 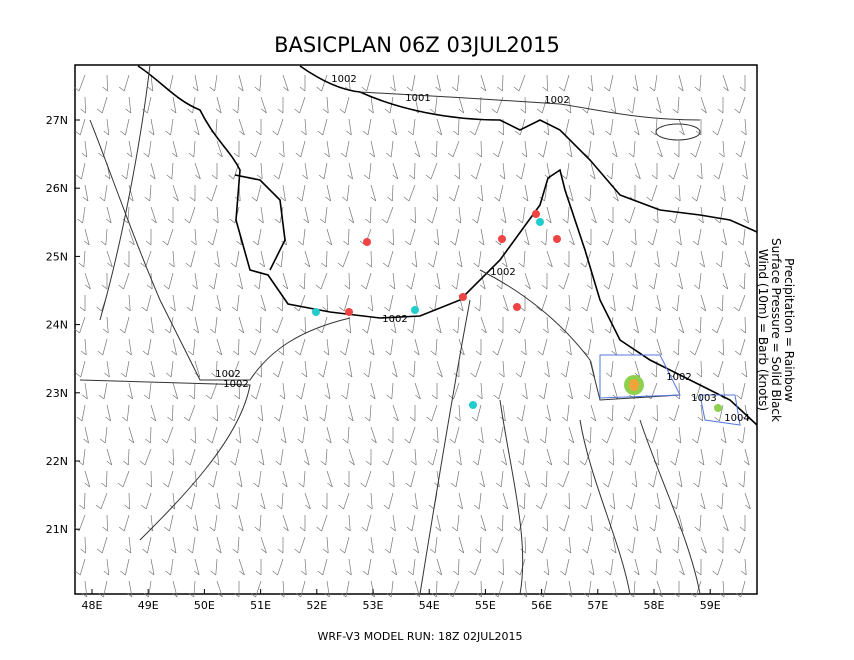 I want to click on lat-label: 21N, so click(x=57, y=529).